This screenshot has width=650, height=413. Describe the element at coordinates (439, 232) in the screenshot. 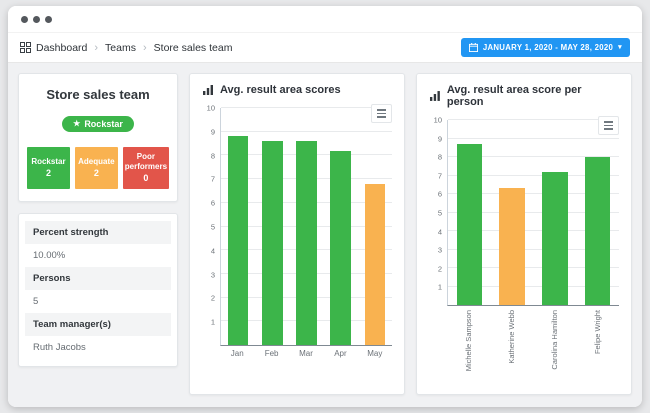

I see `y-tick-label: 4` at that location.